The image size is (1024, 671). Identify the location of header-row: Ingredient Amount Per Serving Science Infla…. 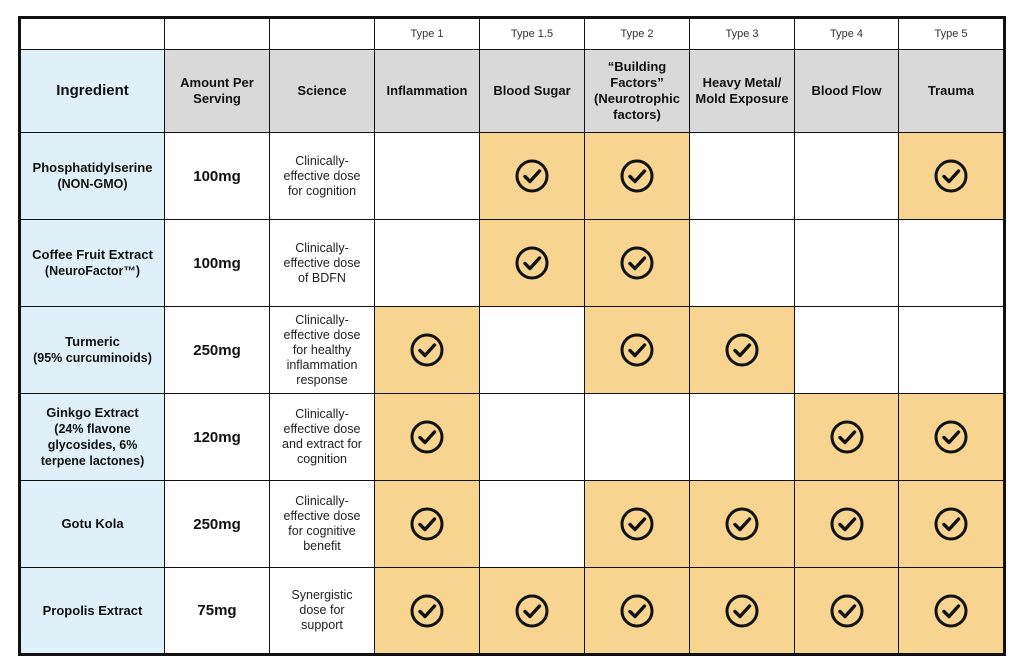
(512, 91).